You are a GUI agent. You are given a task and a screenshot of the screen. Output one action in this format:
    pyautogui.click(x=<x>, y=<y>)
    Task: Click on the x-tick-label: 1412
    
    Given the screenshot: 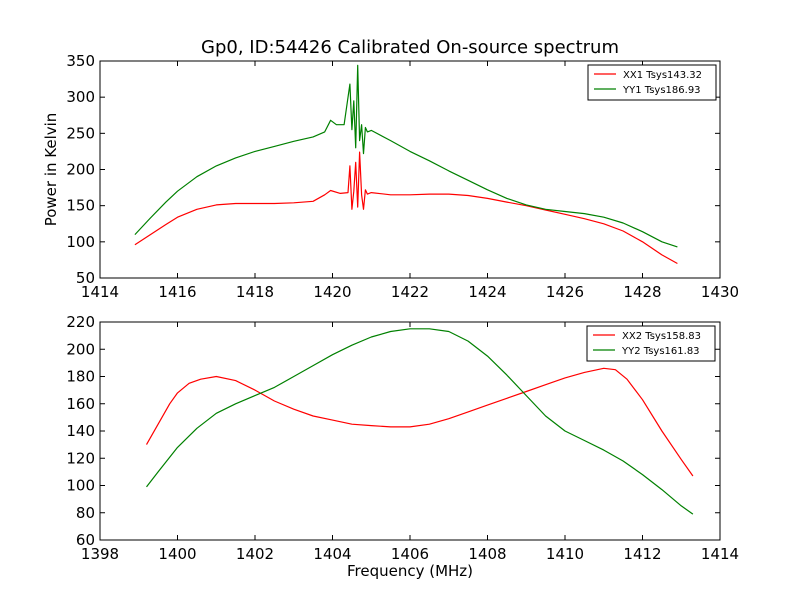 What is the action you would take?
    pyautogui.click(x=642, y=554)
    